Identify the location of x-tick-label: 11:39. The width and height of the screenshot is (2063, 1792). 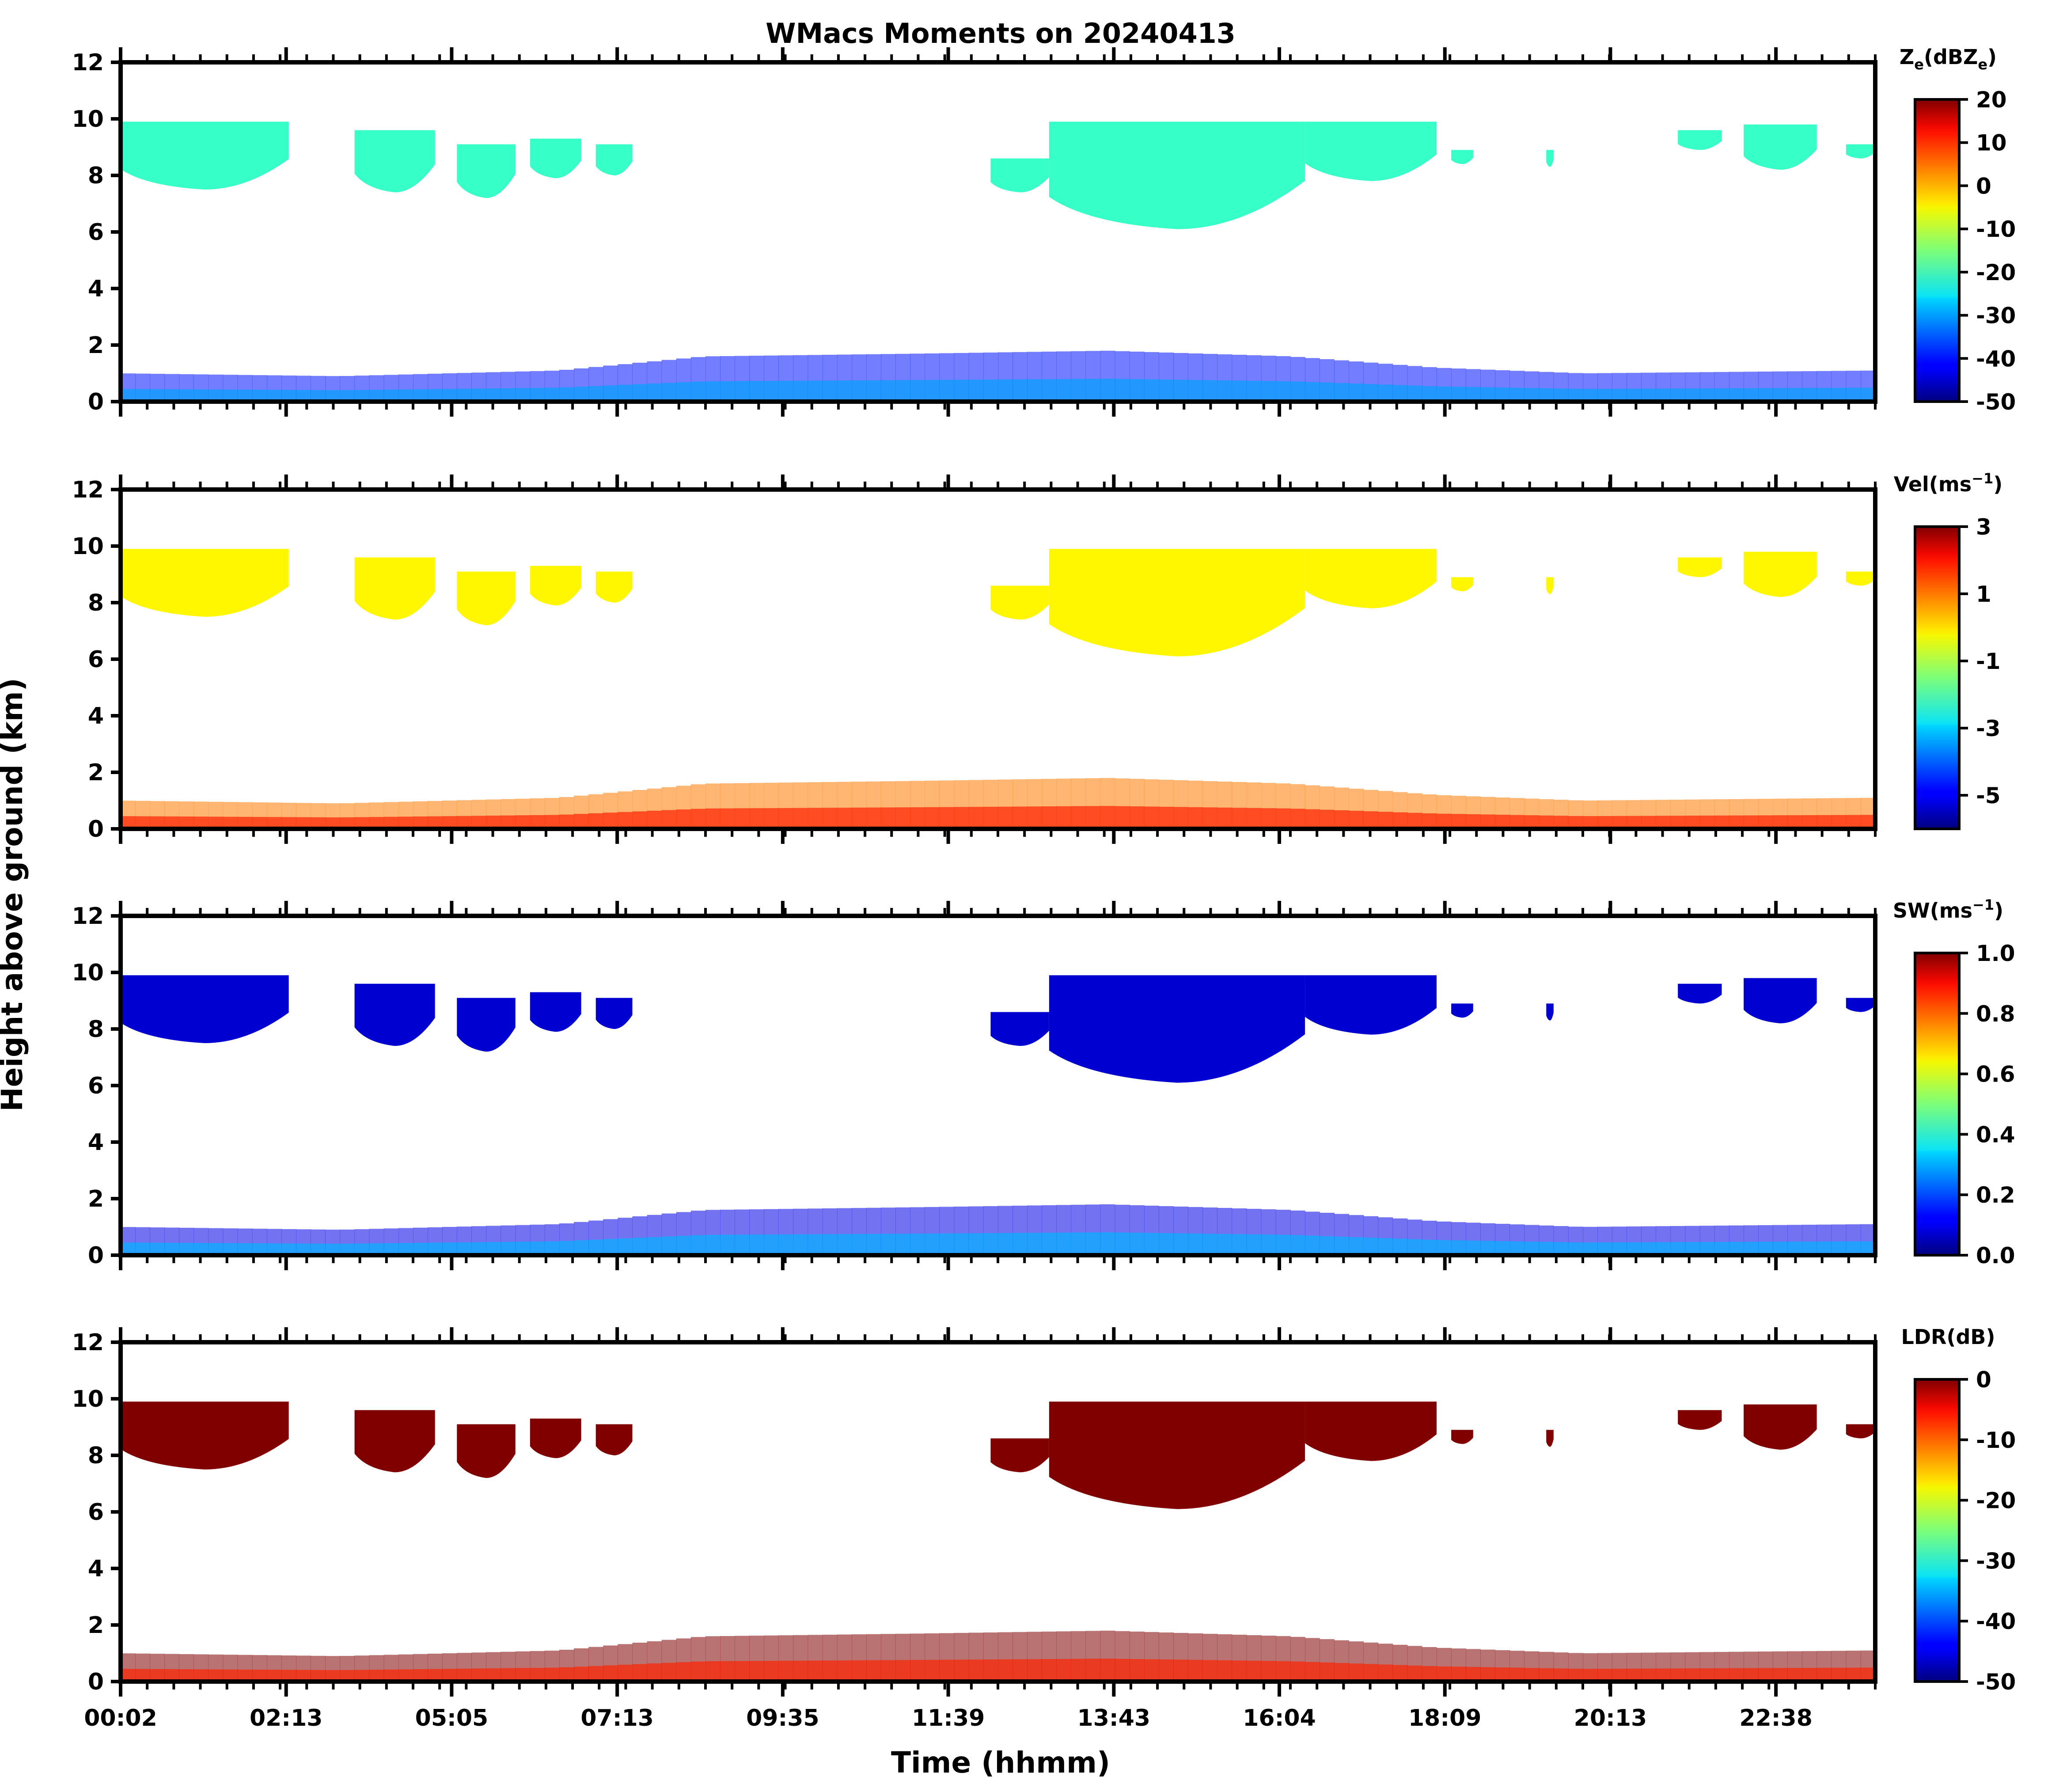
(948, 1718).